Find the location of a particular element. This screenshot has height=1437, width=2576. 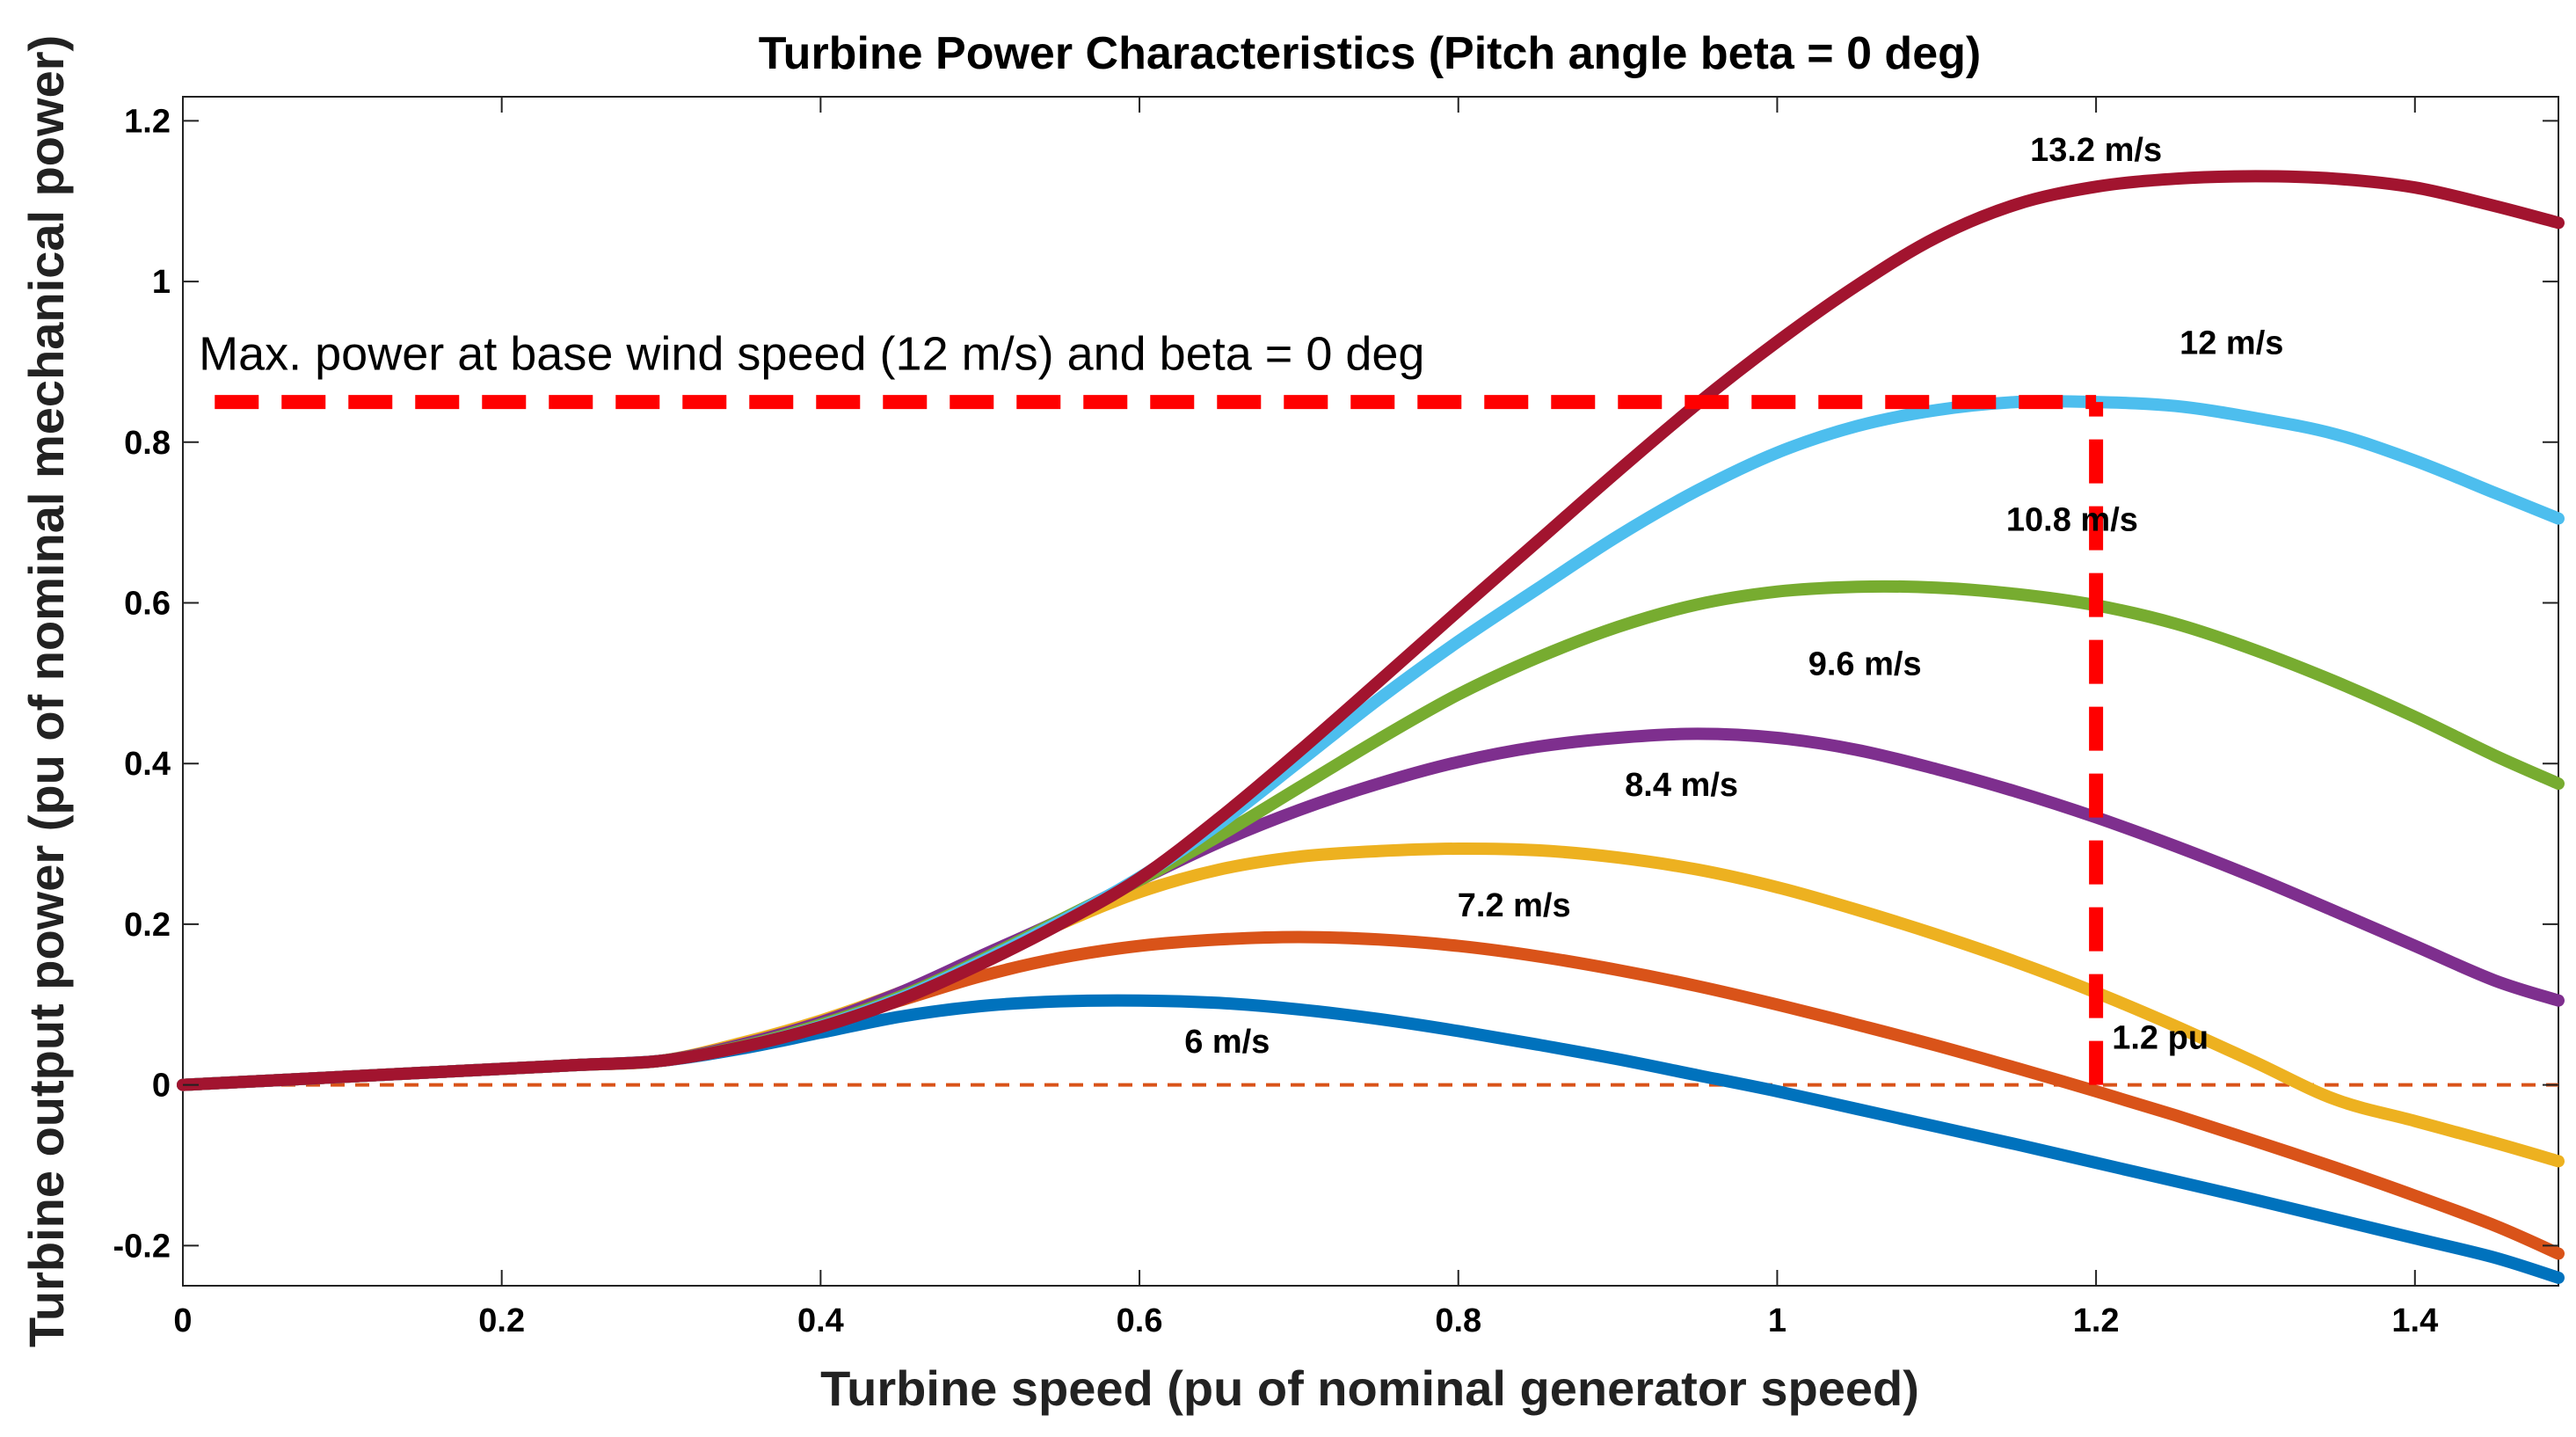

x-tick-label: 0 is located at coordinates (182, 1320).